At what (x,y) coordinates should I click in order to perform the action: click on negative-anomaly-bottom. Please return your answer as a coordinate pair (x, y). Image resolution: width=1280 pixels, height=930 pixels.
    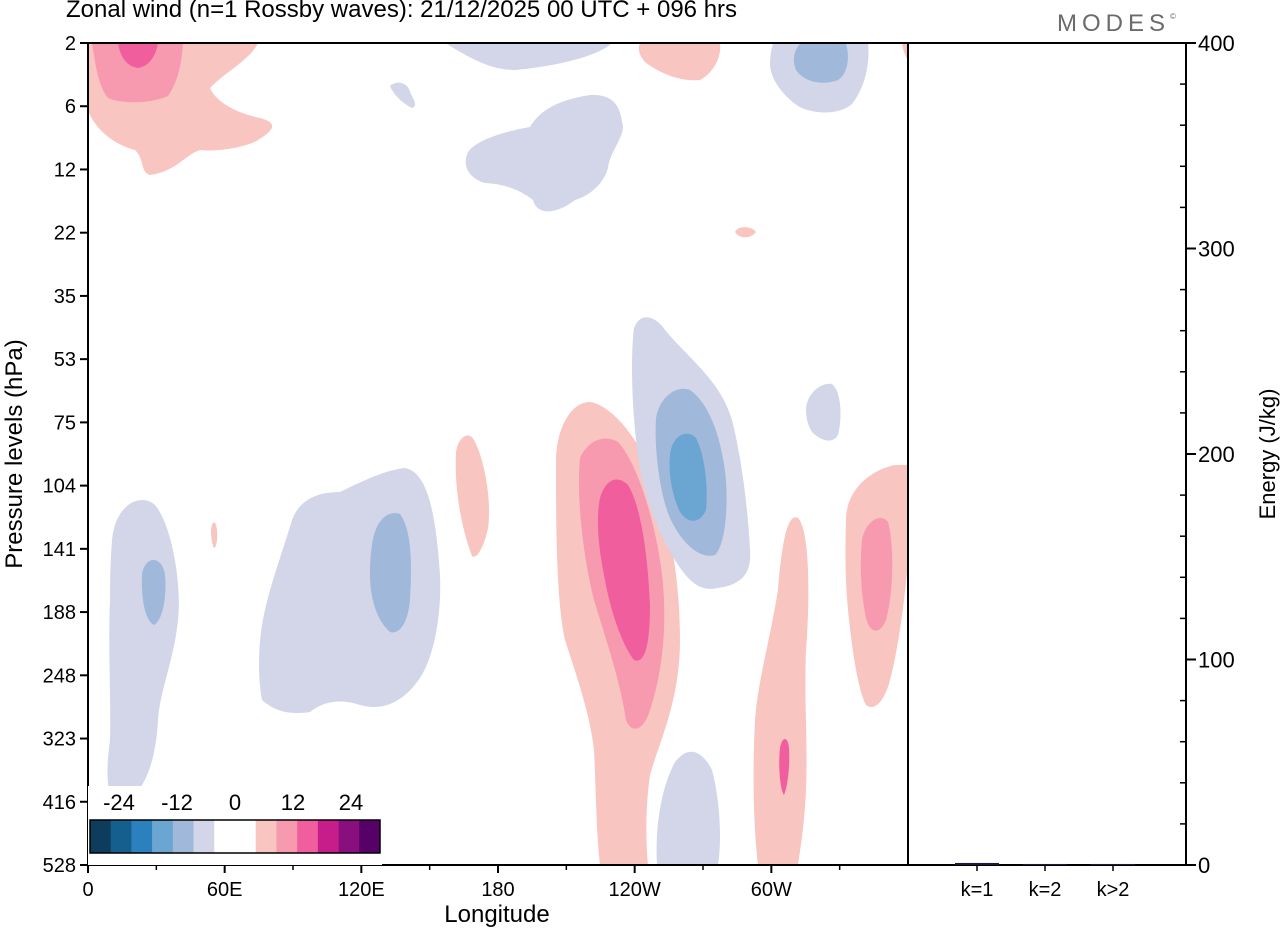
    Looking at the image, I should click on (688, 808).